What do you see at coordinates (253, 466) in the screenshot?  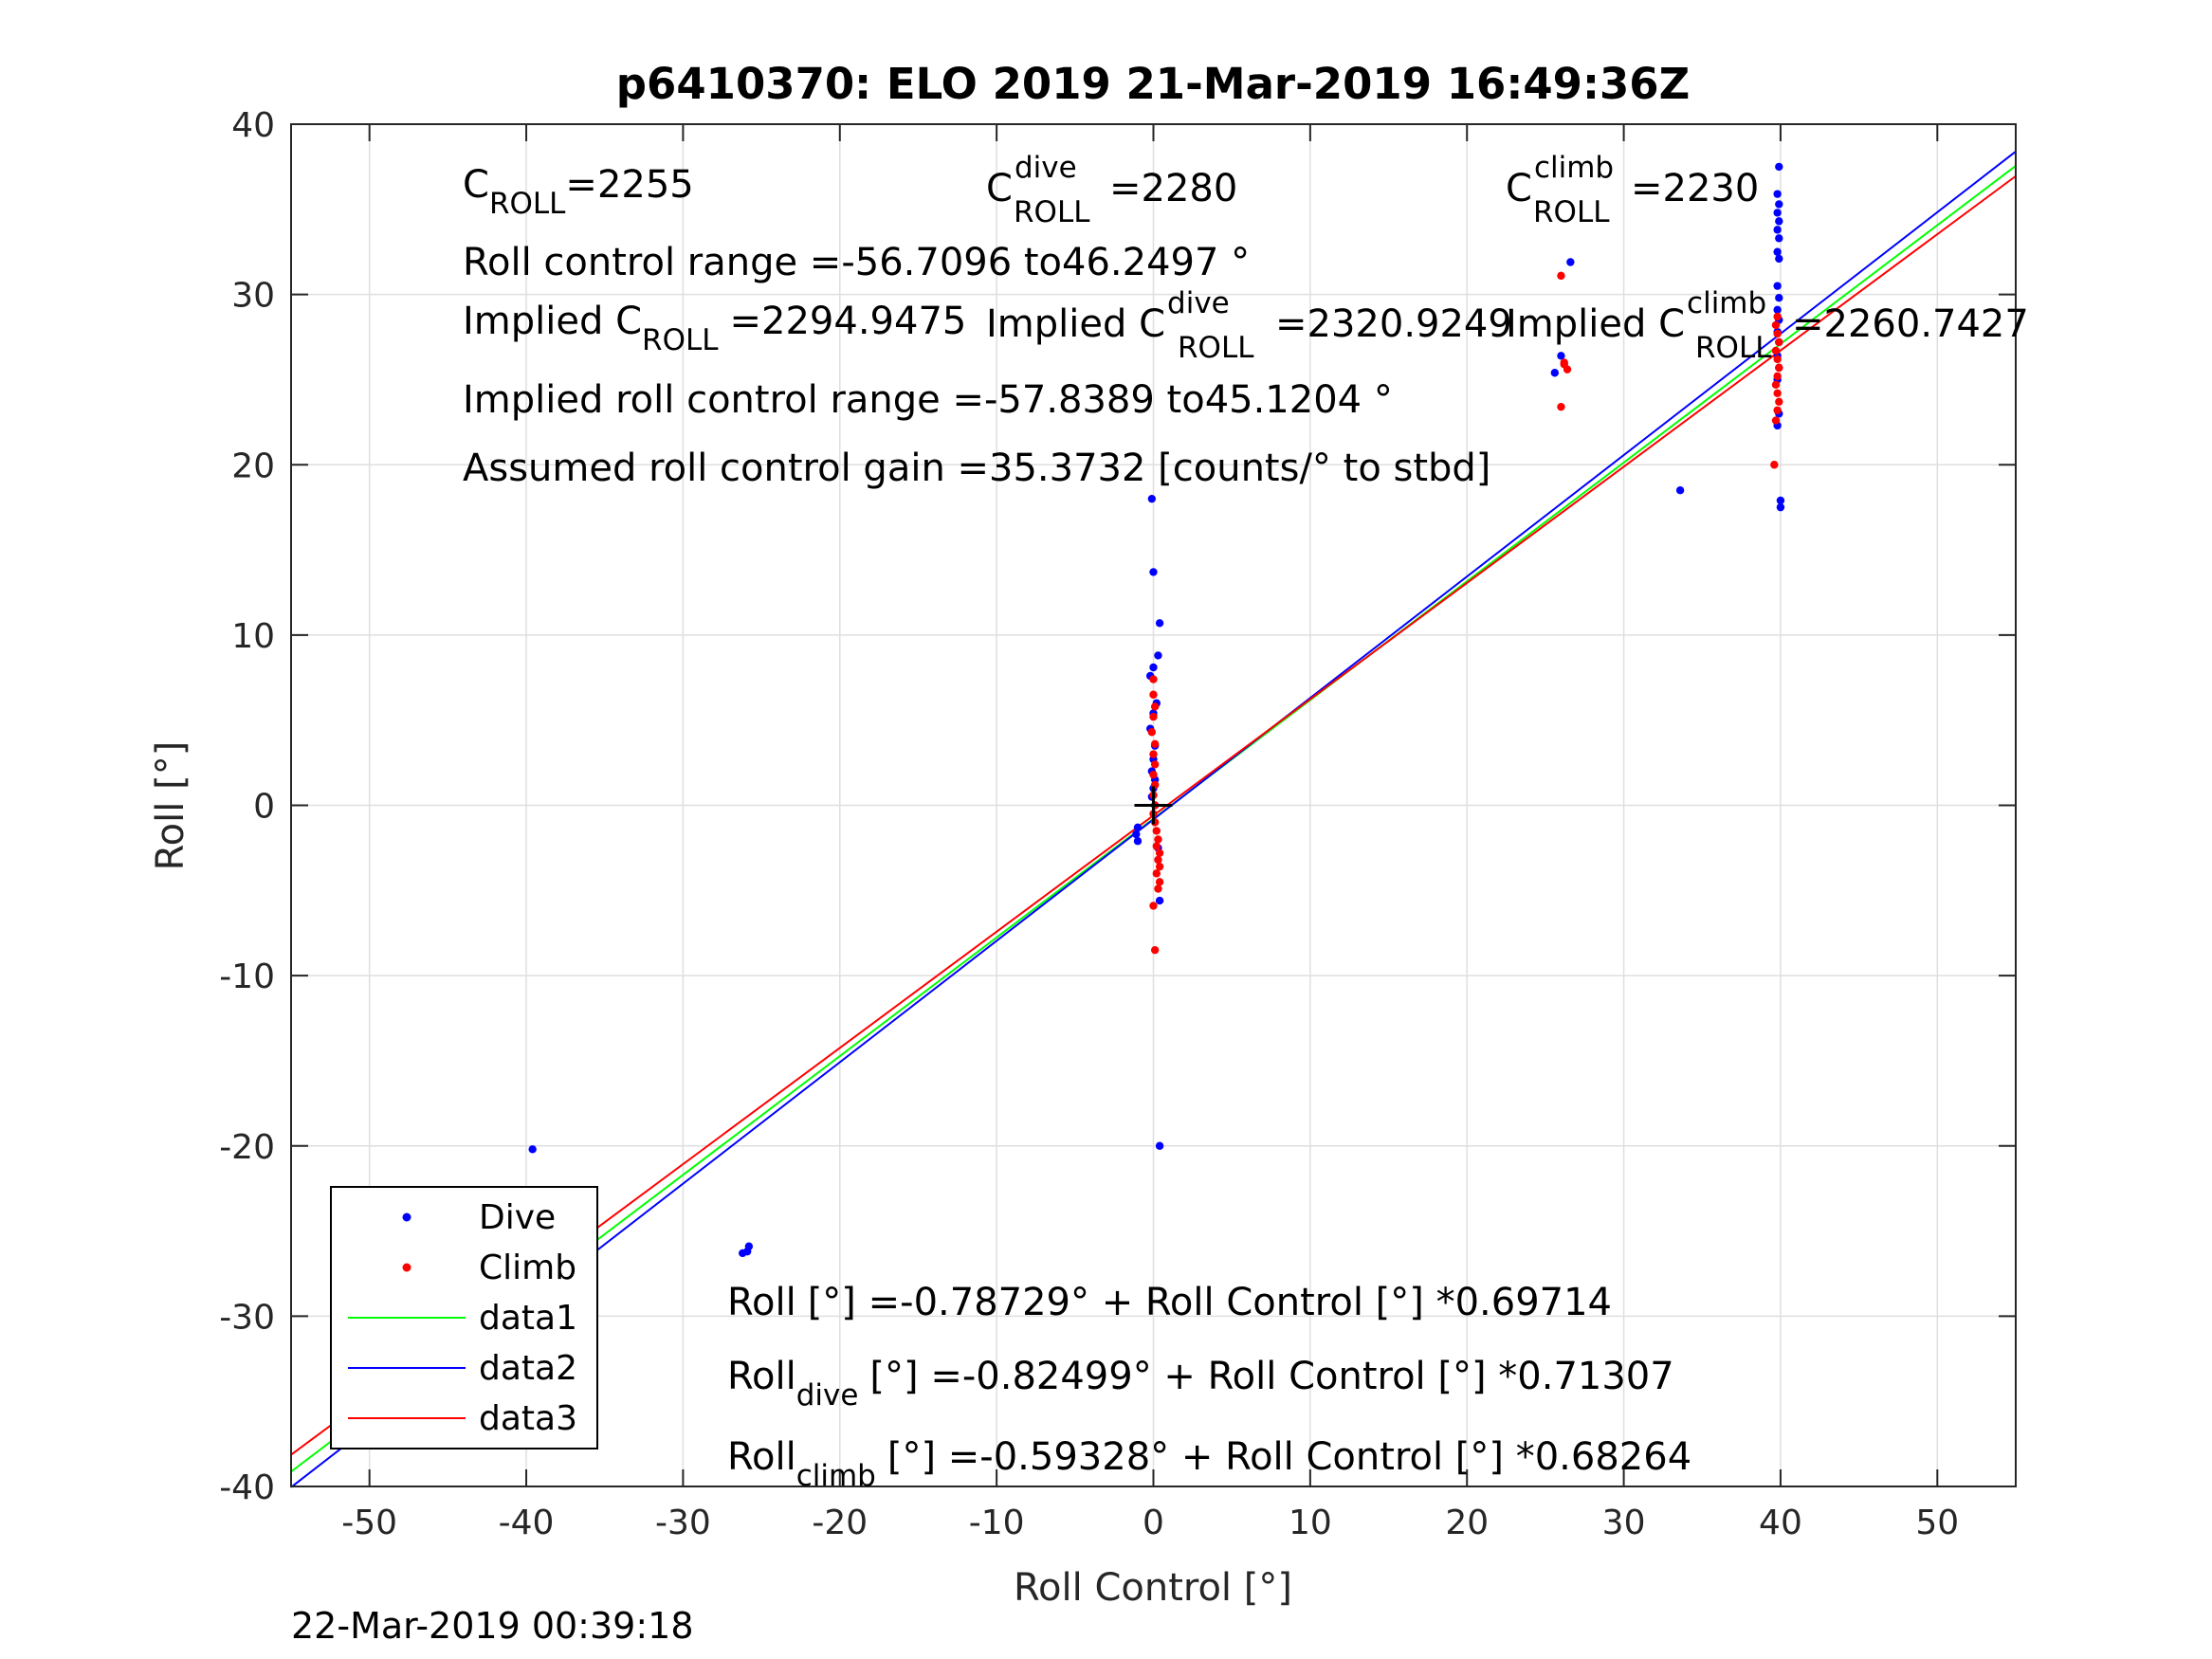 I see `y-tick-label: 20` at bounding box center [253, 466].